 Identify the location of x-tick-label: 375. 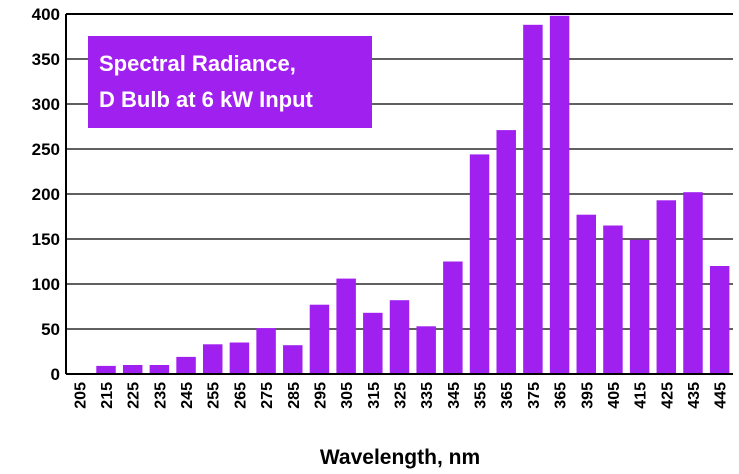
(534, 395).